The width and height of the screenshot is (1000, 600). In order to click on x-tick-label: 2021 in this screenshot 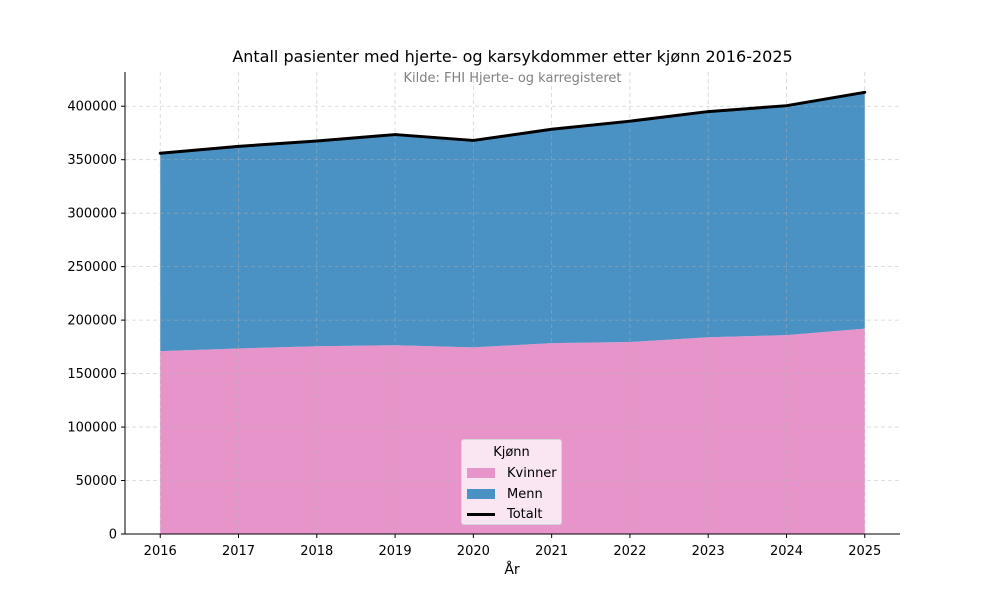, I will do `click(551, 551)`.